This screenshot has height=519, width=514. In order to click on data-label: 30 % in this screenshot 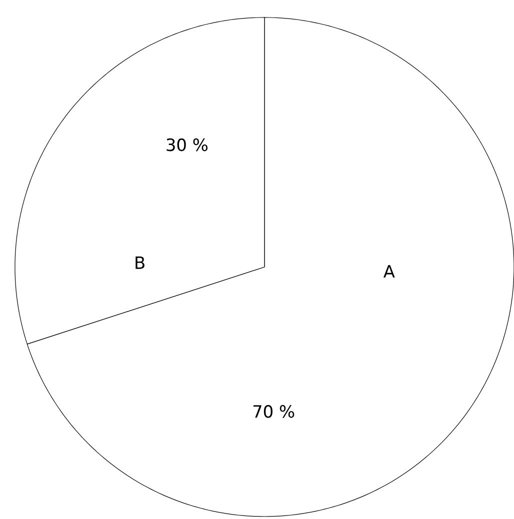, I will do `click(187, 145)`.